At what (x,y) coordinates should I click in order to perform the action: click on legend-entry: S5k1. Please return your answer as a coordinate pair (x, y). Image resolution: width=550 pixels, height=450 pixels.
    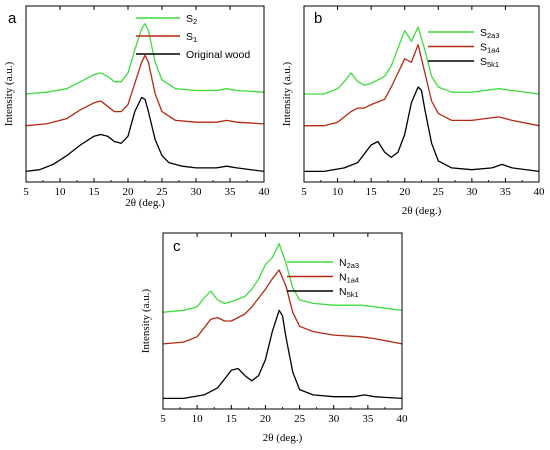
    Looking at the image, I should click on (489, 62).